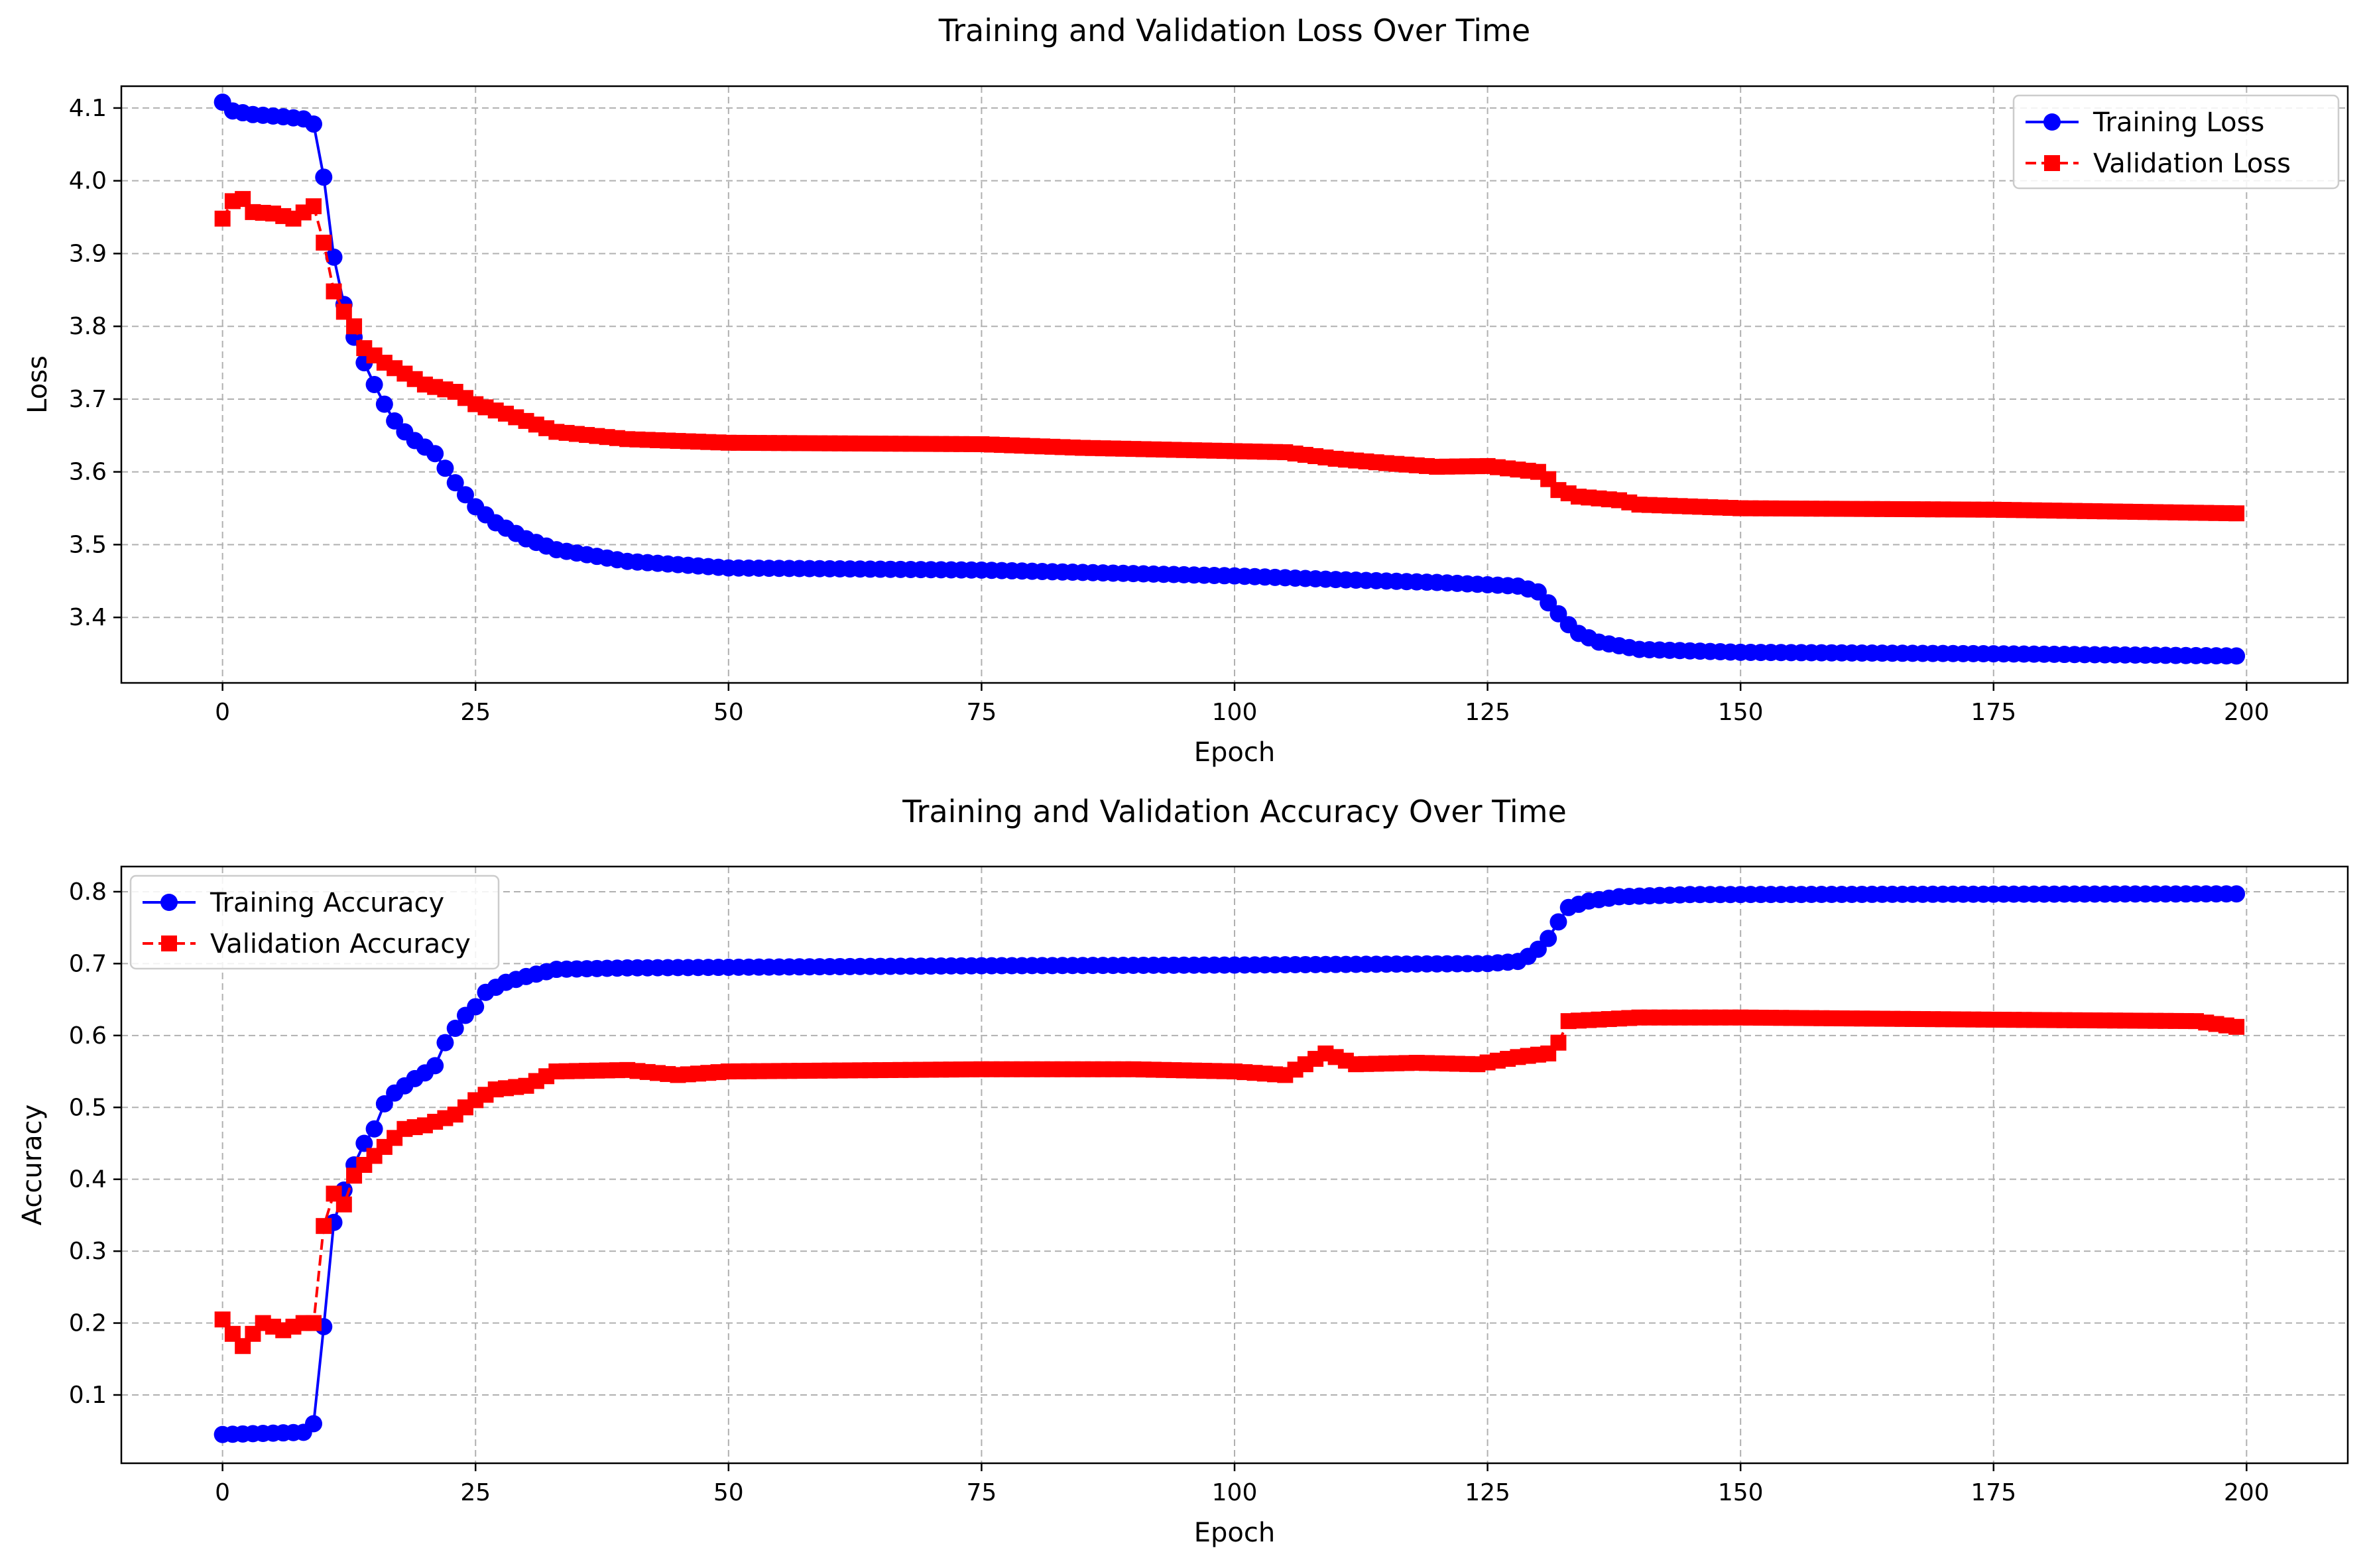 This screenshot has height=1568, width=2367. What do you see at coordinates (982, 712) in the screenshot?
I see `loss-x-tick-label: 75` at bounding box center [982, 712].